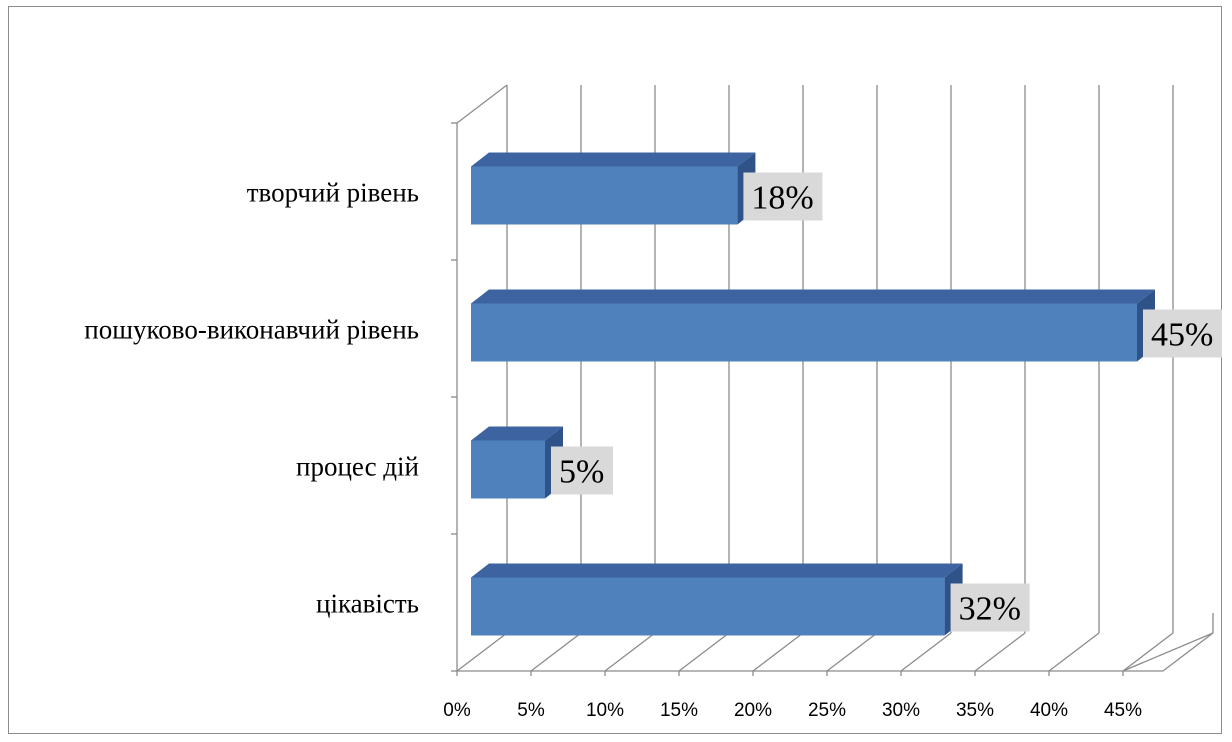 The image size is (1232, 742). Describe the element at coordinates (333, 193) in the screenshot. I see `category-label: творчий рівень` at that location.